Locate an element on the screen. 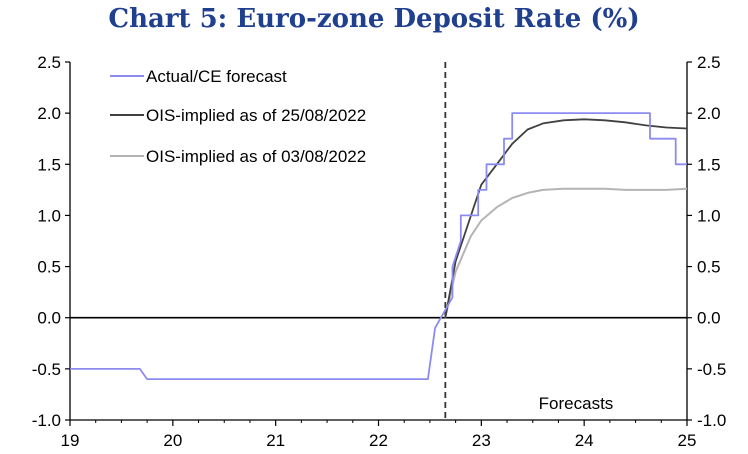  y-tick-label-left: 2.5 is located at coordinates (49, 62).